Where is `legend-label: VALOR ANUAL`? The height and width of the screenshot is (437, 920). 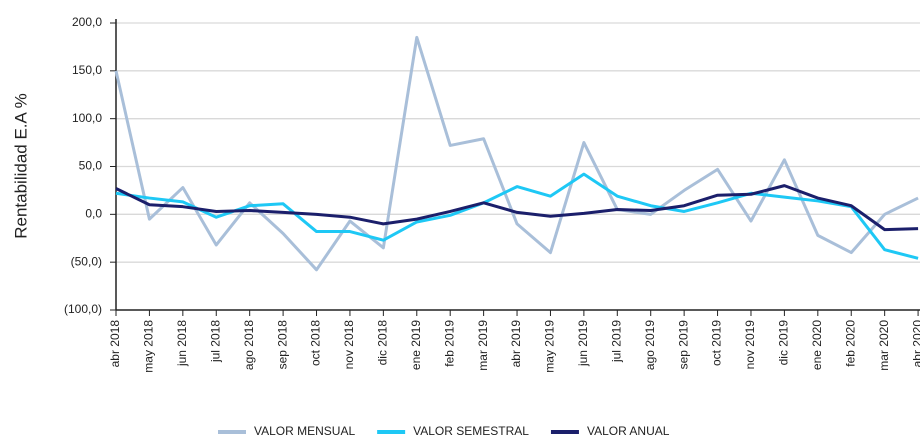
legend-label: VALOR ANUAL is located at coordinates (628, 430).